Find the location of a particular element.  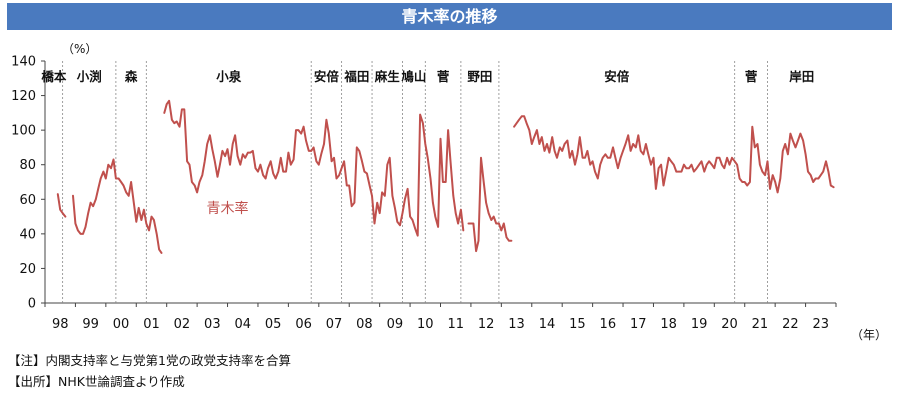

x-tick-label: 03 is located at coordinates (212, 324).